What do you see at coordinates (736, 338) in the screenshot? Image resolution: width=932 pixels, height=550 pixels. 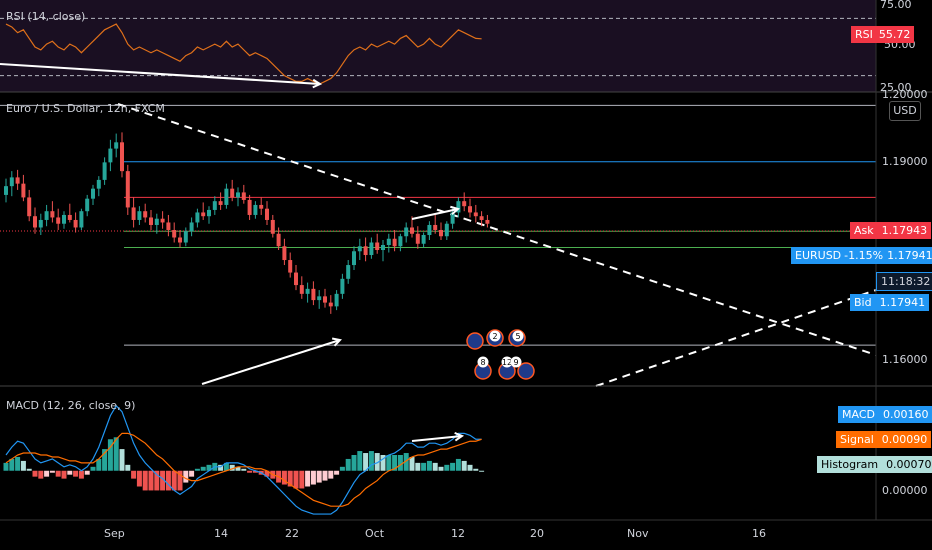 I see `trendline-up` at bounding box center [736, 338].